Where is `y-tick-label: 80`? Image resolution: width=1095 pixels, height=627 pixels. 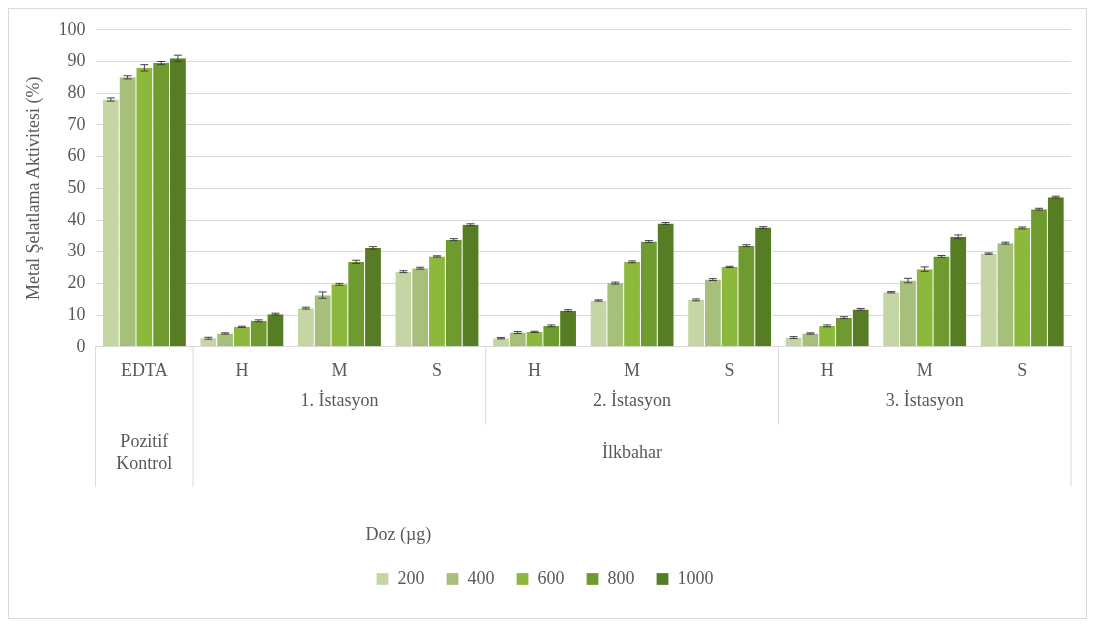 y-tick-label: 80 is located at coordinates (76, 91).